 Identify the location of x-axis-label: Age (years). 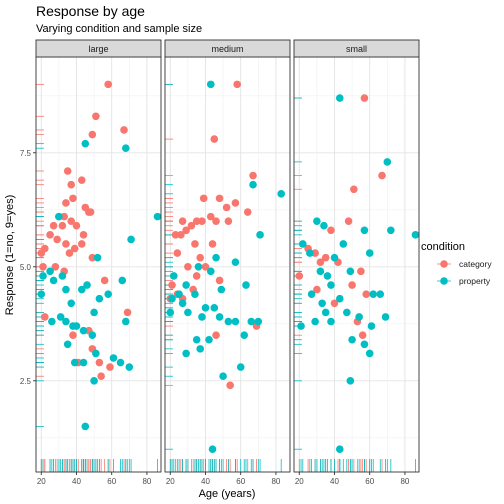
(227, 494).